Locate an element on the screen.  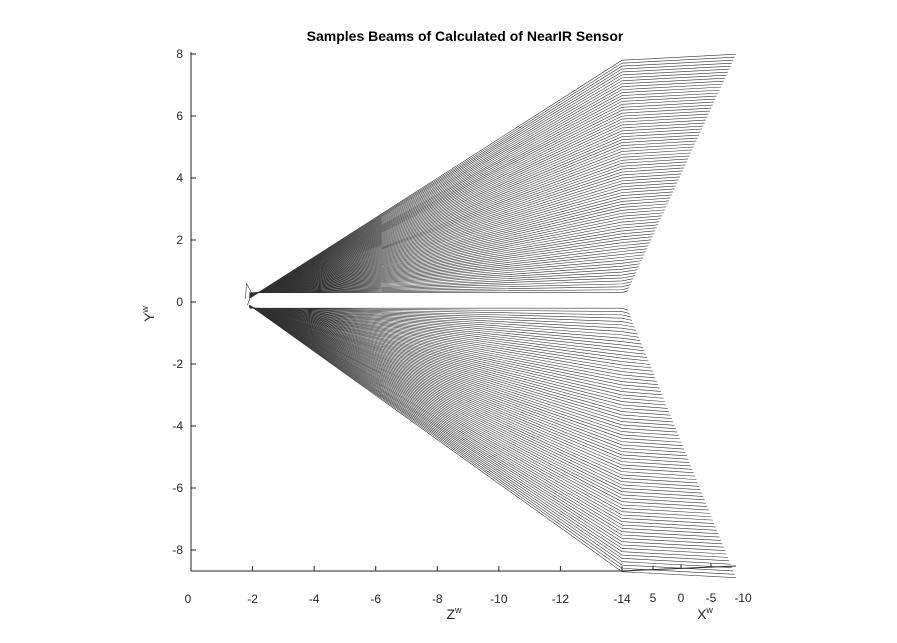
z-tick-label: -4 is located at coordinates (314, 599).